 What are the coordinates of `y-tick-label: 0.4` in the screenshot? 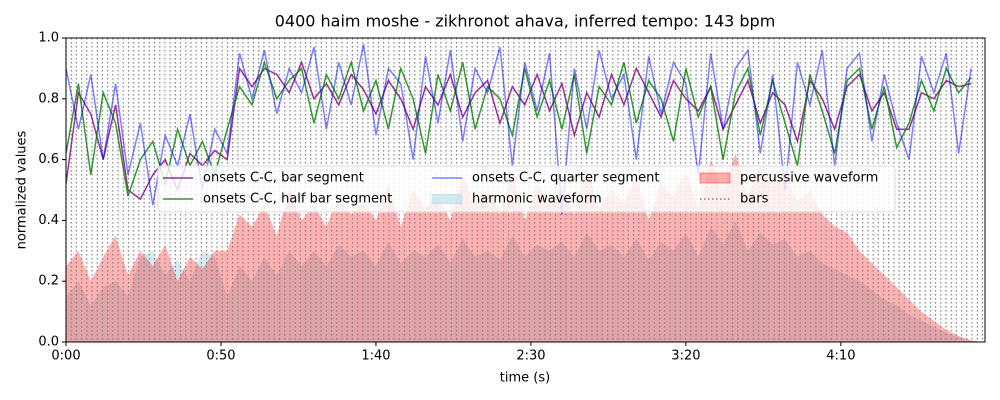 It's located at (48, 220).